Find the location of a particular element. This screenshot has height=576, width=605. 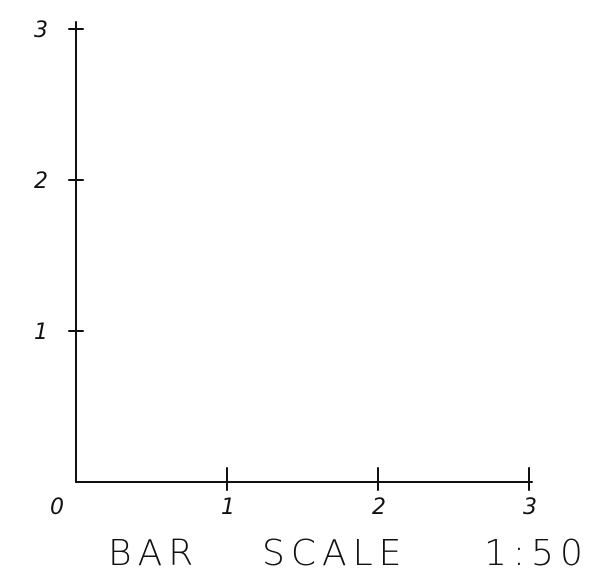

y-tick-label-3: 3 is located at coordinates (41, 30).